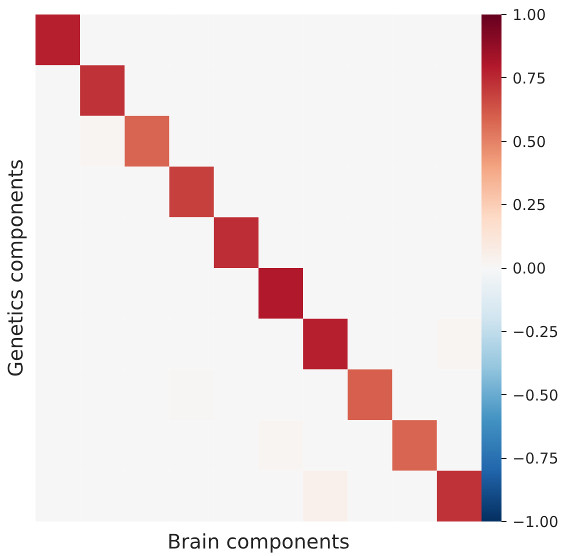 Image resolution: width=561 pixels, height=556 pixels. Describe the element at coordinates (535, 395) in the screenshot. I see `color-bar-label: −0.50` at that location.